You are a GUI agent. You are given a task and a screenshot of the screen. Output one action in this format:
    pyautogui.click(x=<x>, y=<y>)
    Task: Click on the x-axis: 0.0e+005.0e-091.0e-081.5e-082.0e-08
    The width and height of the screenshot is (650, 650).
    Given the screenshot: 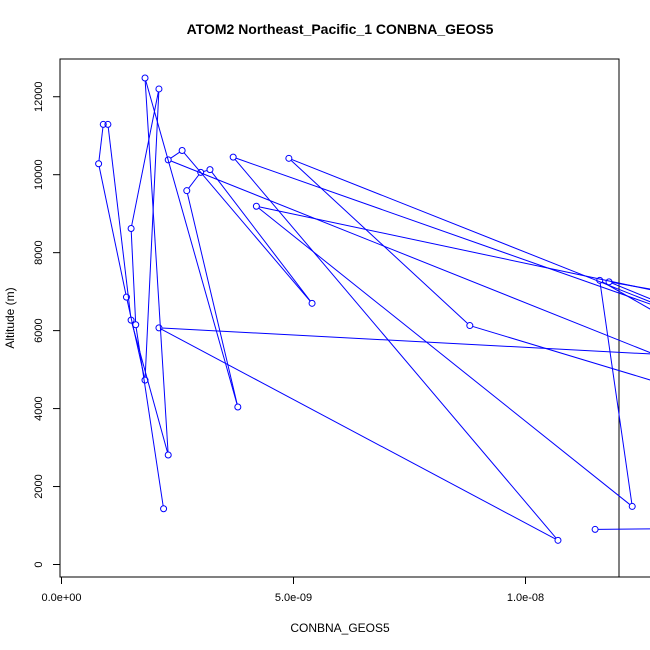 What is the action you would take?
    pyautogui.click(x=345, y=590)
    